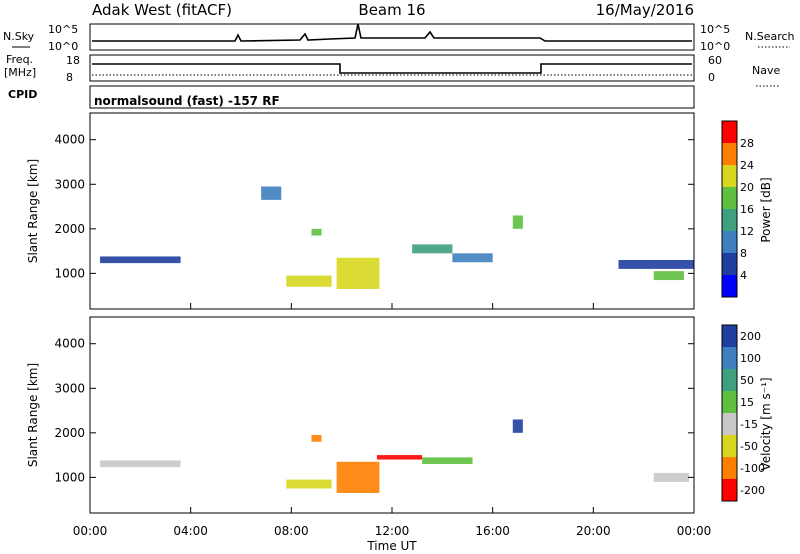 The image size is (800, 554). What do you see at coordinates (187, 101) in the screenshot?
I see `cpid-text: normalsound (fast) -157 RF` at bounding box center [187, 101].